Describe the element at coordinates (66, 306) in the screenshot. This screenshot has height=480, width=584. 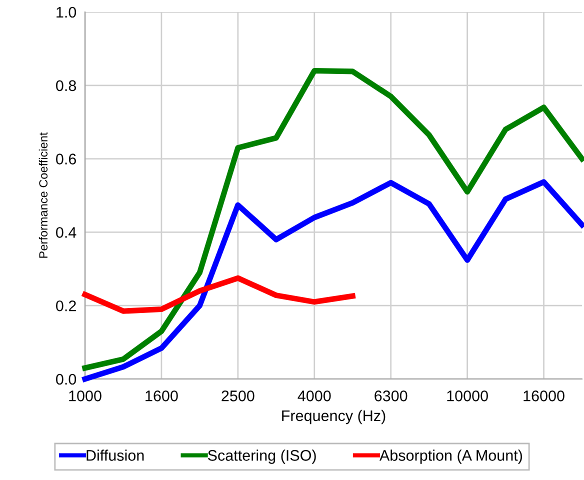
I see `y-tick-label: 0.2` at that location.